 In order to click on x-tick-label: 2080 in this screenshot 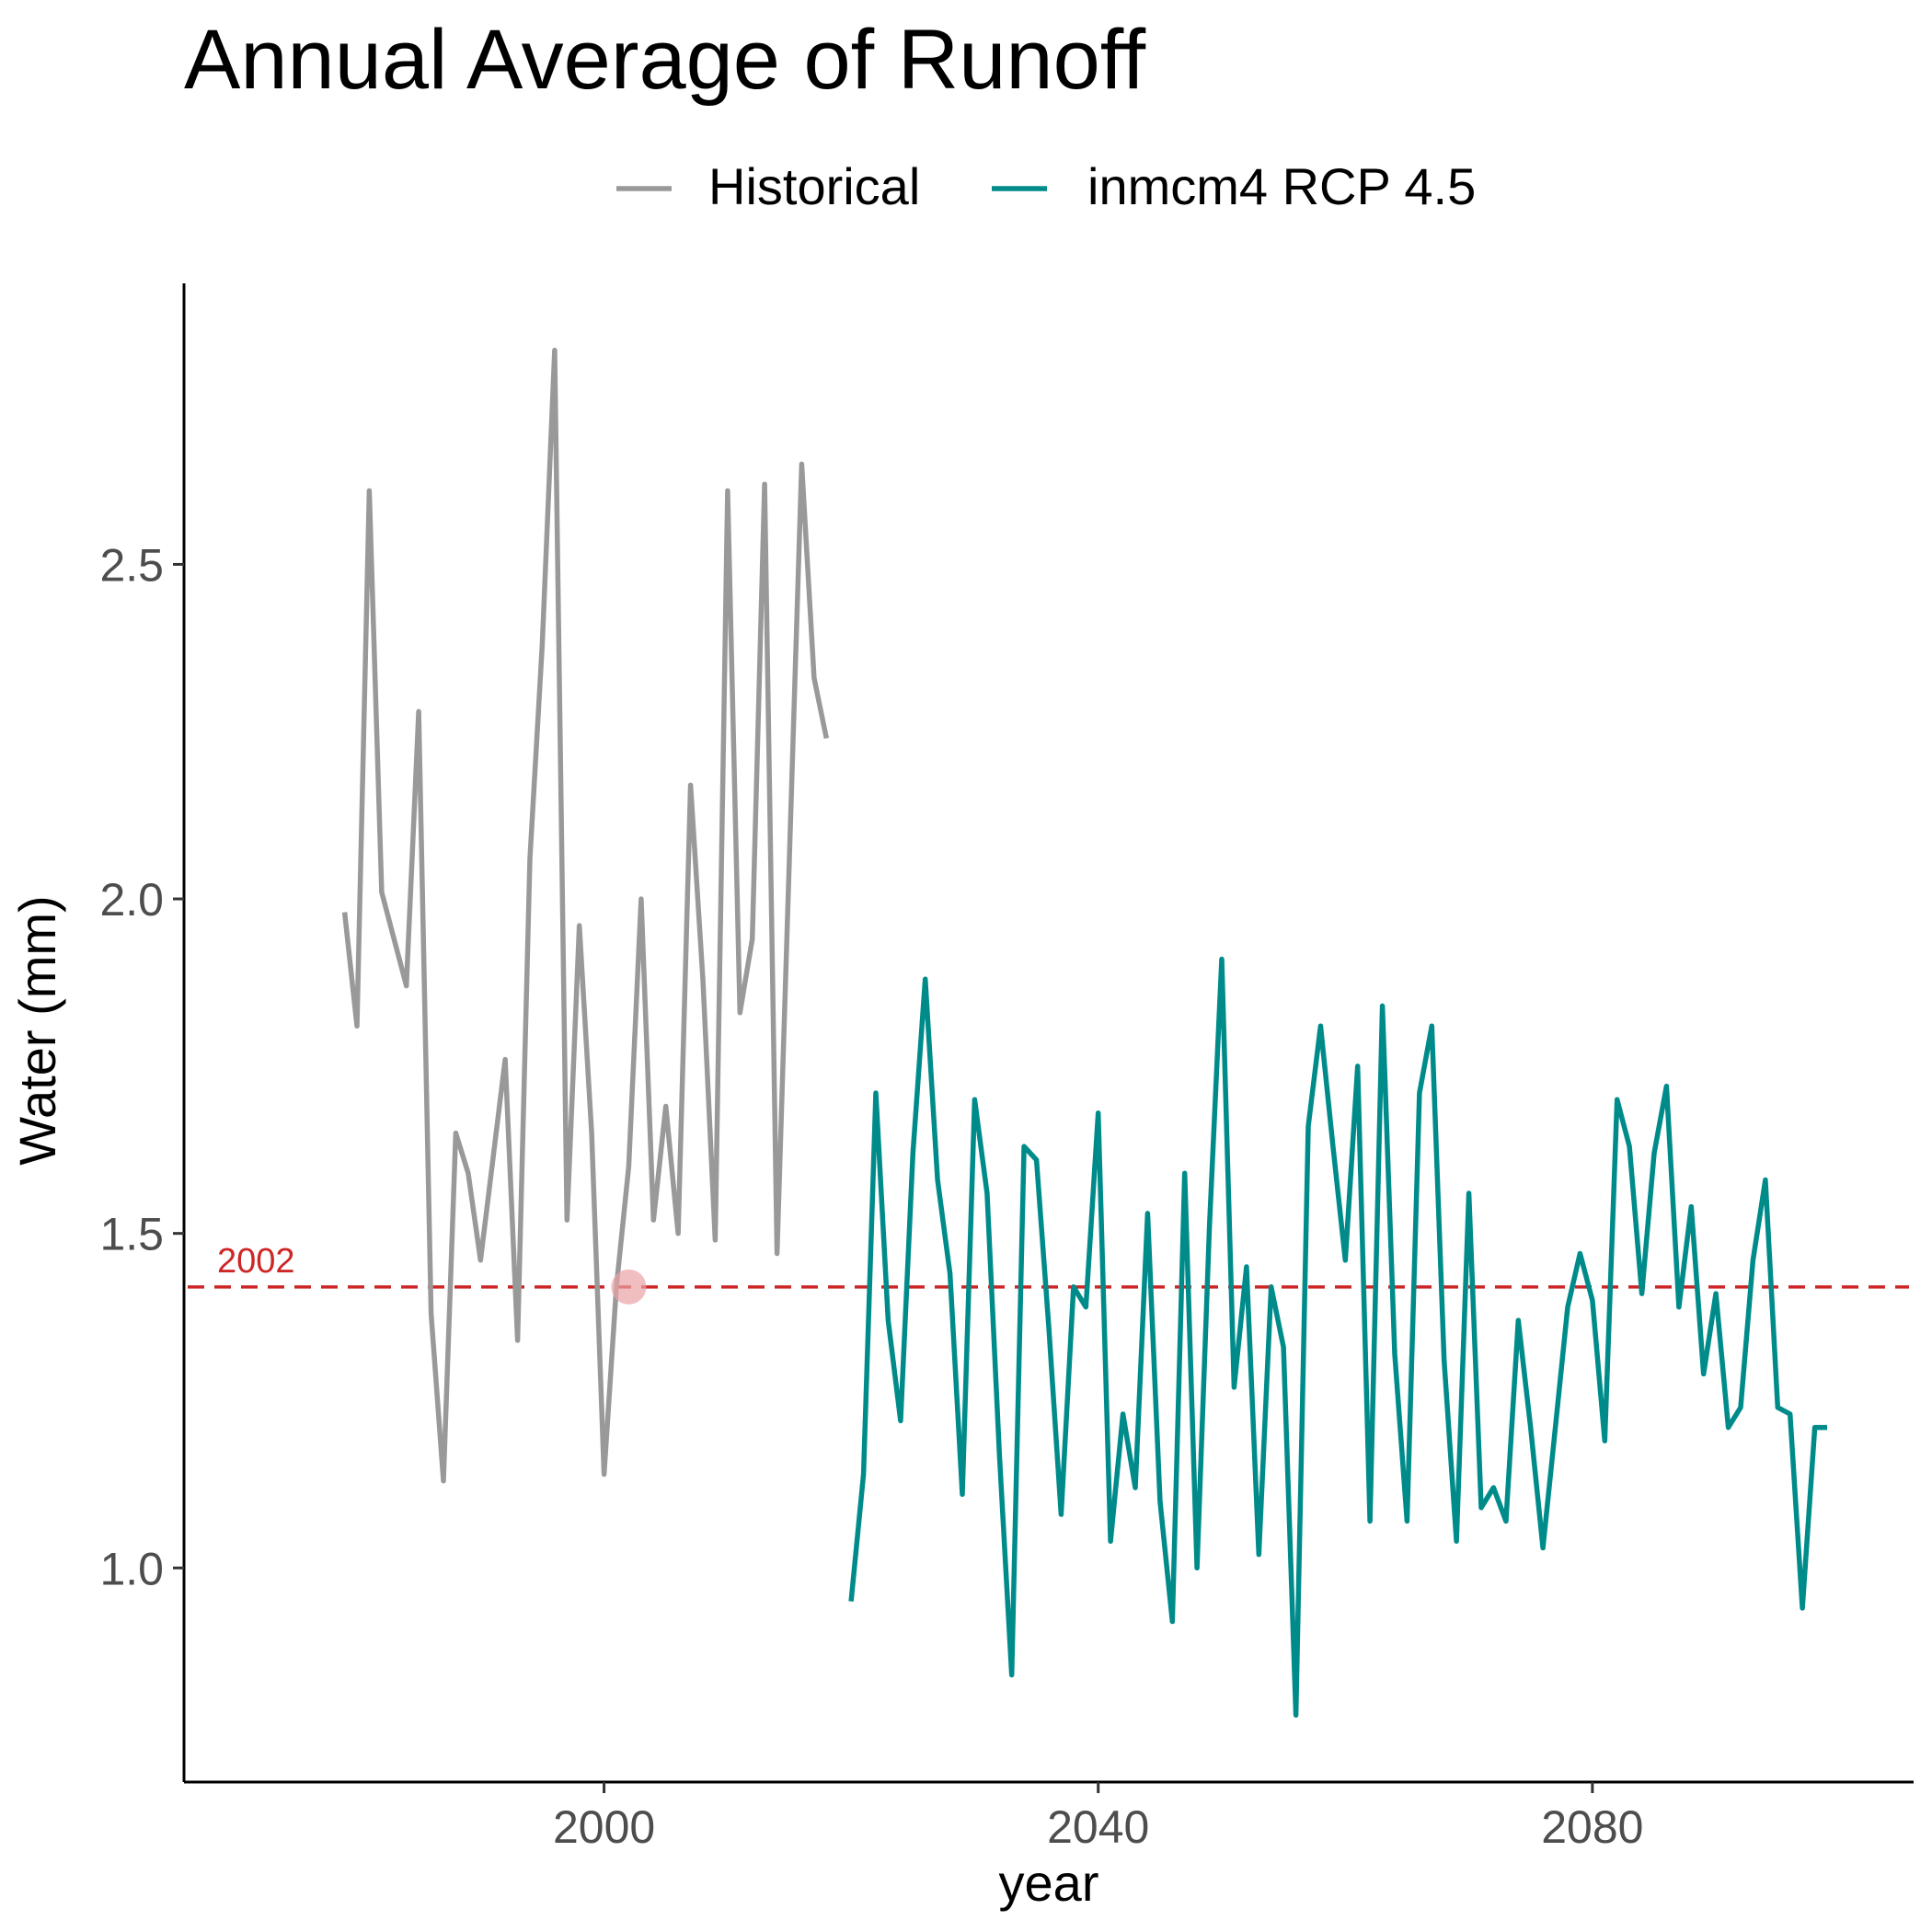, I will do `click(1592, 1827)`.